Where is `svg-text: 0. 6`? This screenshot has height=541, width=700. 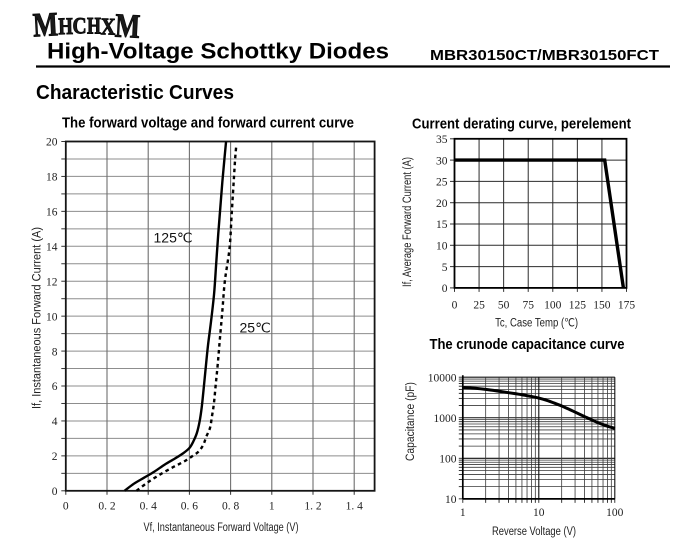 svg-text: 0. 6 is located at coordinates (190, 507).